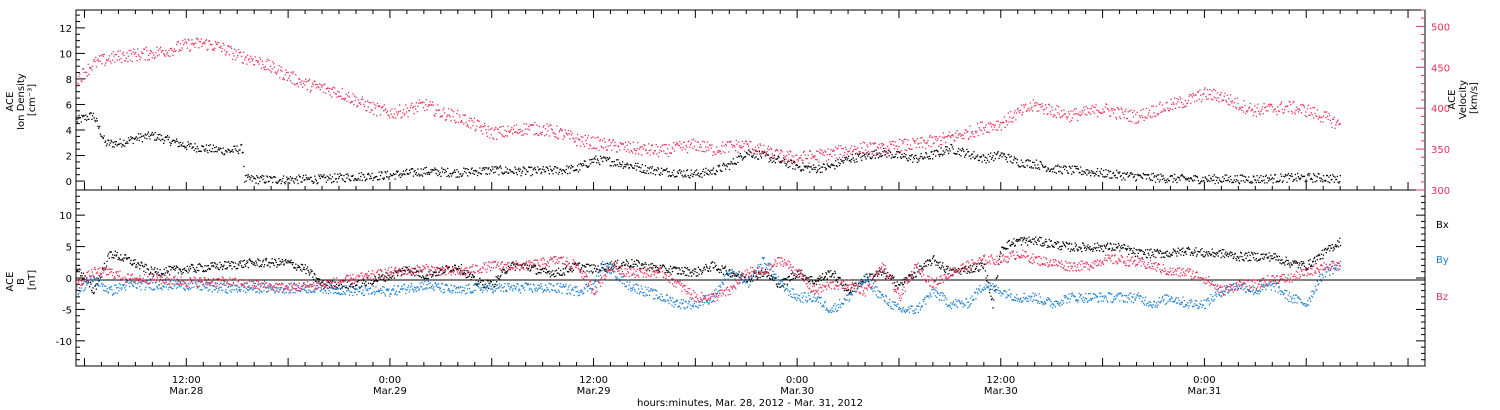 The height and width of the screenshot is (410, 1500). What do you see at coordinates (186, 391) in the screenshot?
I see `x-tick-label: Mar.28` at bounding box center [186, 391].